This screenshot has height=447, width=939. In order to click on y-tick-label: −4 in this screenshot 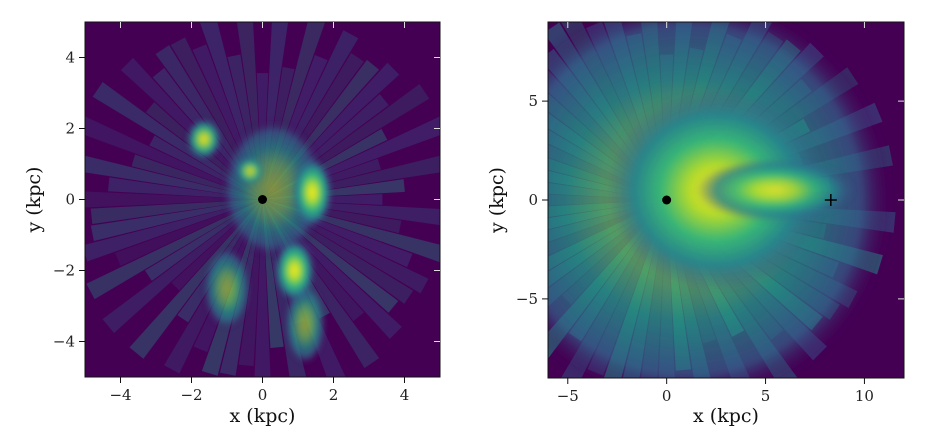, I will do `click(64, 342)`.